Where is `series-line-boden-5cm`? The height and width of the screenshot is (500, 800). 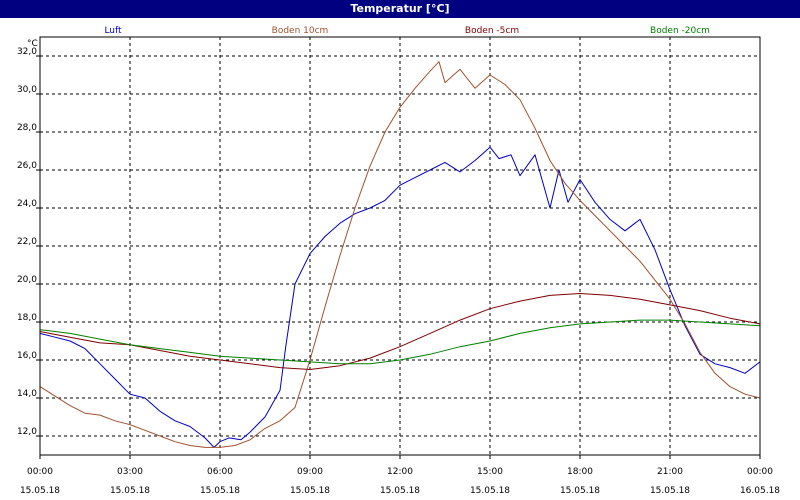 series-line-boden-5cm is located at coordinates (400, 331).